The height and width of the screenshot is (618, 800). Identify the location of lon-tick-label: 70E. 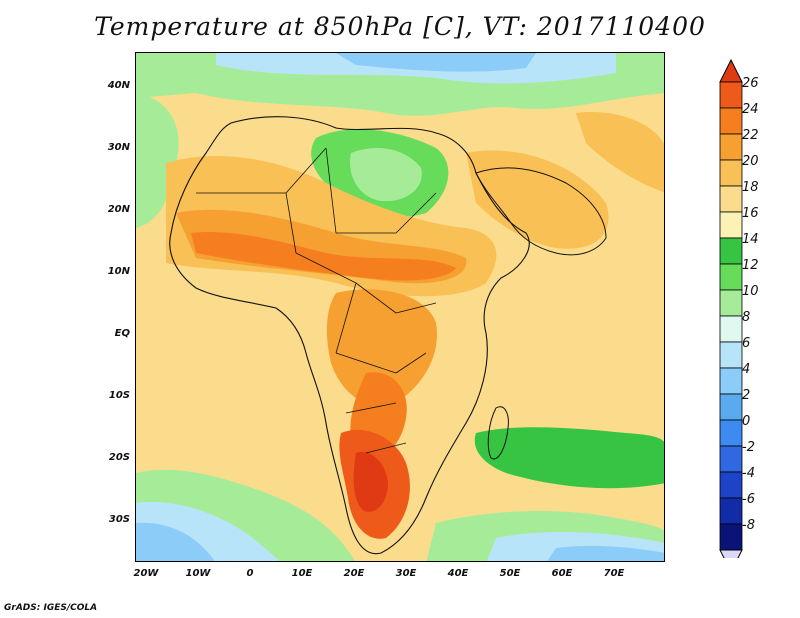
(614, 573).